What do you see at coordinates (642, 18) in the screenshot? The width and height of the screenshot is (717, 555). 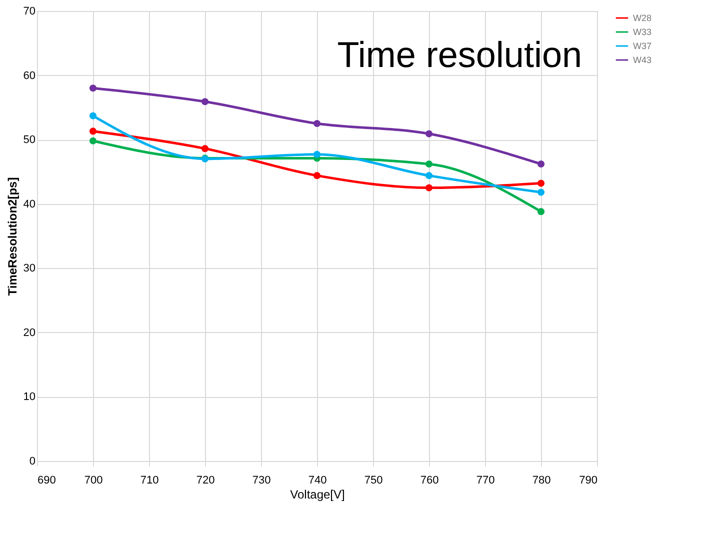 I see `legend-label: W28` at bounding box center [642, 18].